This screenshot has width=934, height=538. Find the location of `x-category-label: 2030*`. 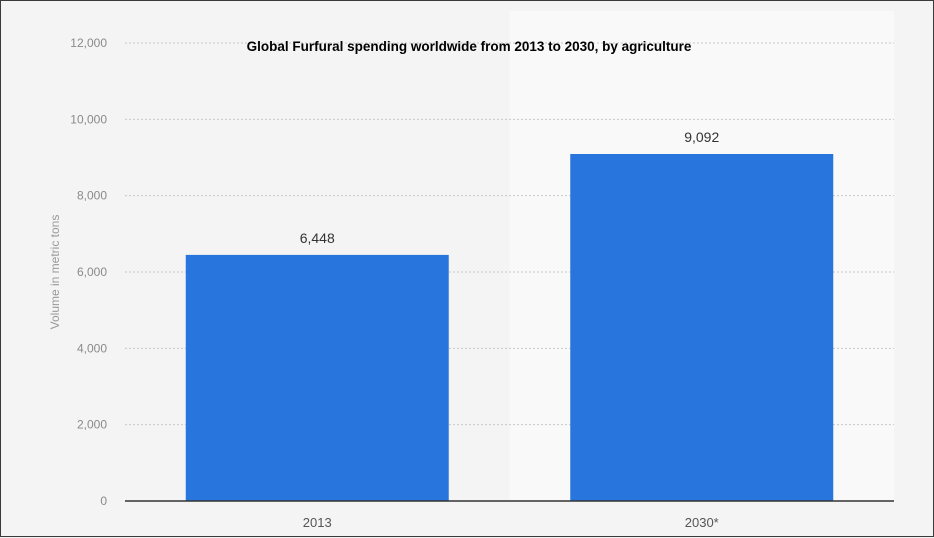

x-category-label: 2030* is located at coordinates (702, 522).